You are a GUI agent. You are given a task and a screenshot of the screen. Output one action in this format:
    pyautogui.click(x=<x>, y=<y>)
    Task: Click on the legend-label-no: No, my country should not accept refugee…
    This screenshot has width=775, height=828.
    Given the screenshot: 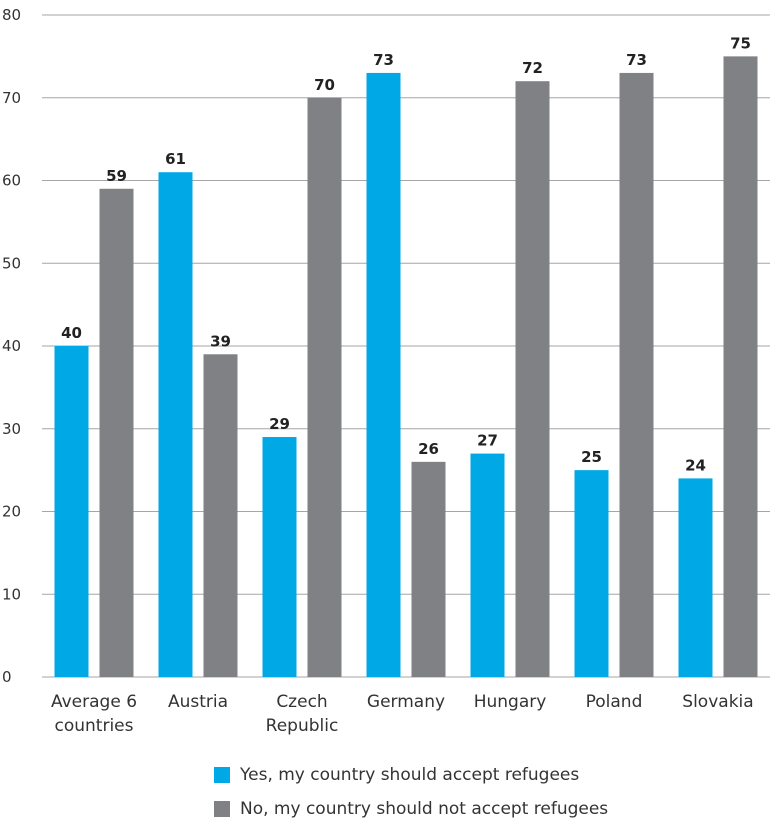 What is the action you would take?
    pyautogui.click(x=424, y=809)
    